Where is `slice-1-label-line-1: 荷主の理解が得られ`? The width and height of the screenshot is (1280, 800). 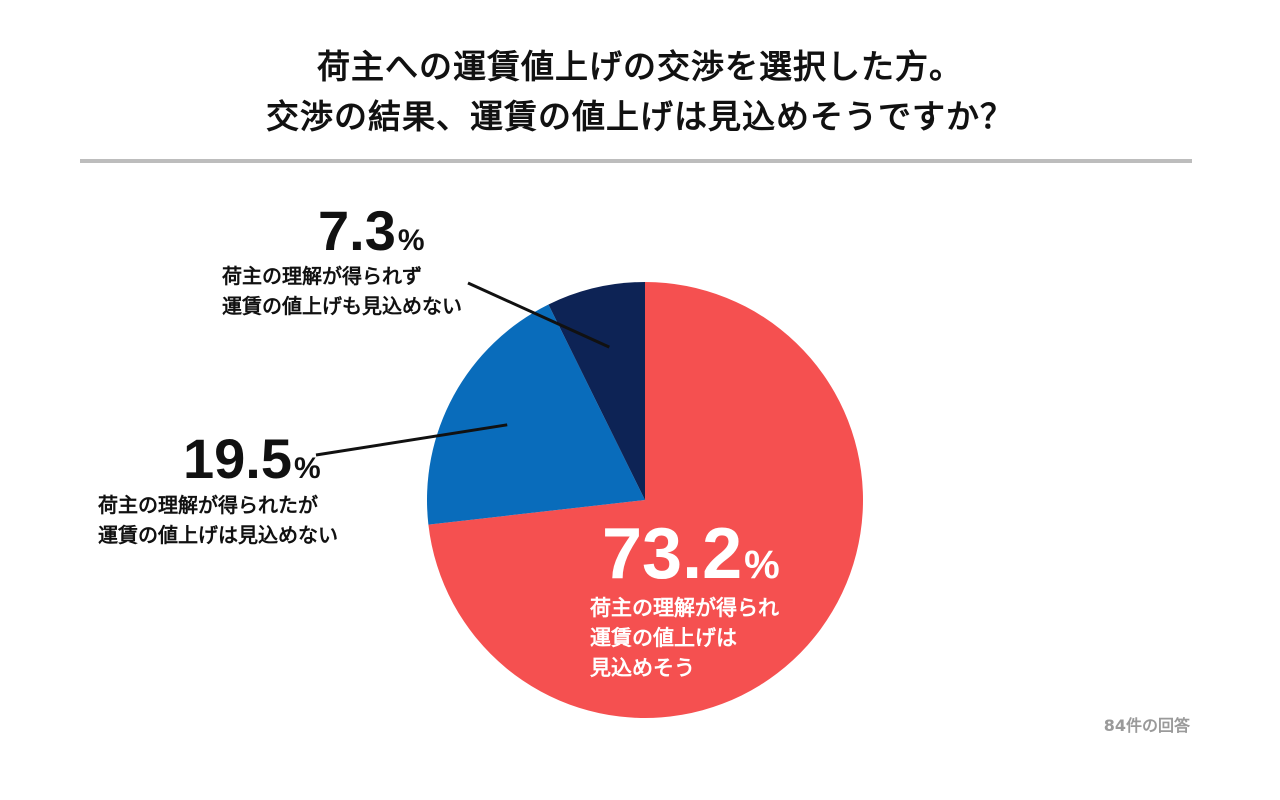
slice-1-label-line-1: 荷主の理解が得られ is located at coordinates (684, 608).